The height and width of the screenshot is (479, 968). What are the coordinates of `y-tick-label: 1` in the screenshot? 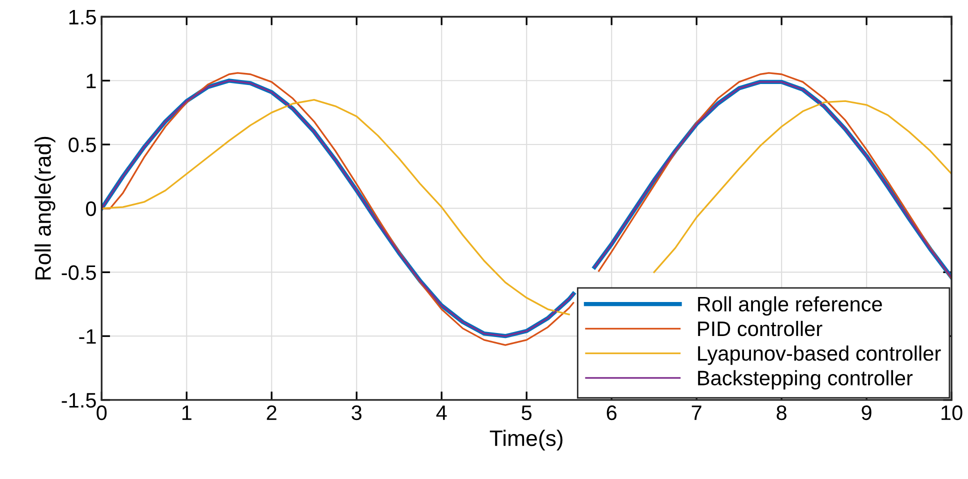 It's located at (91, 81).